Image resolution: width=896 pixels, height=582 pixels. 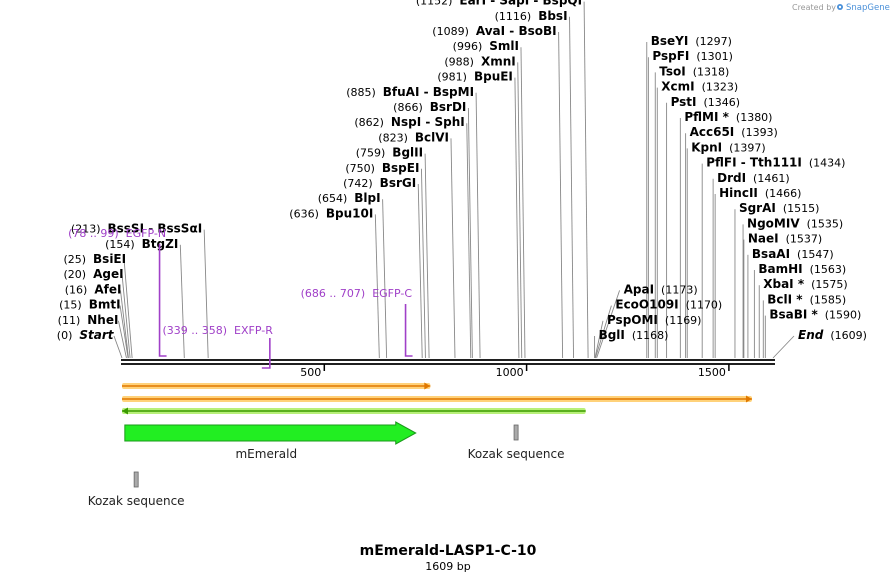 I want to click on site-kpni: KpnI (1397), so click(x=728, y=147).